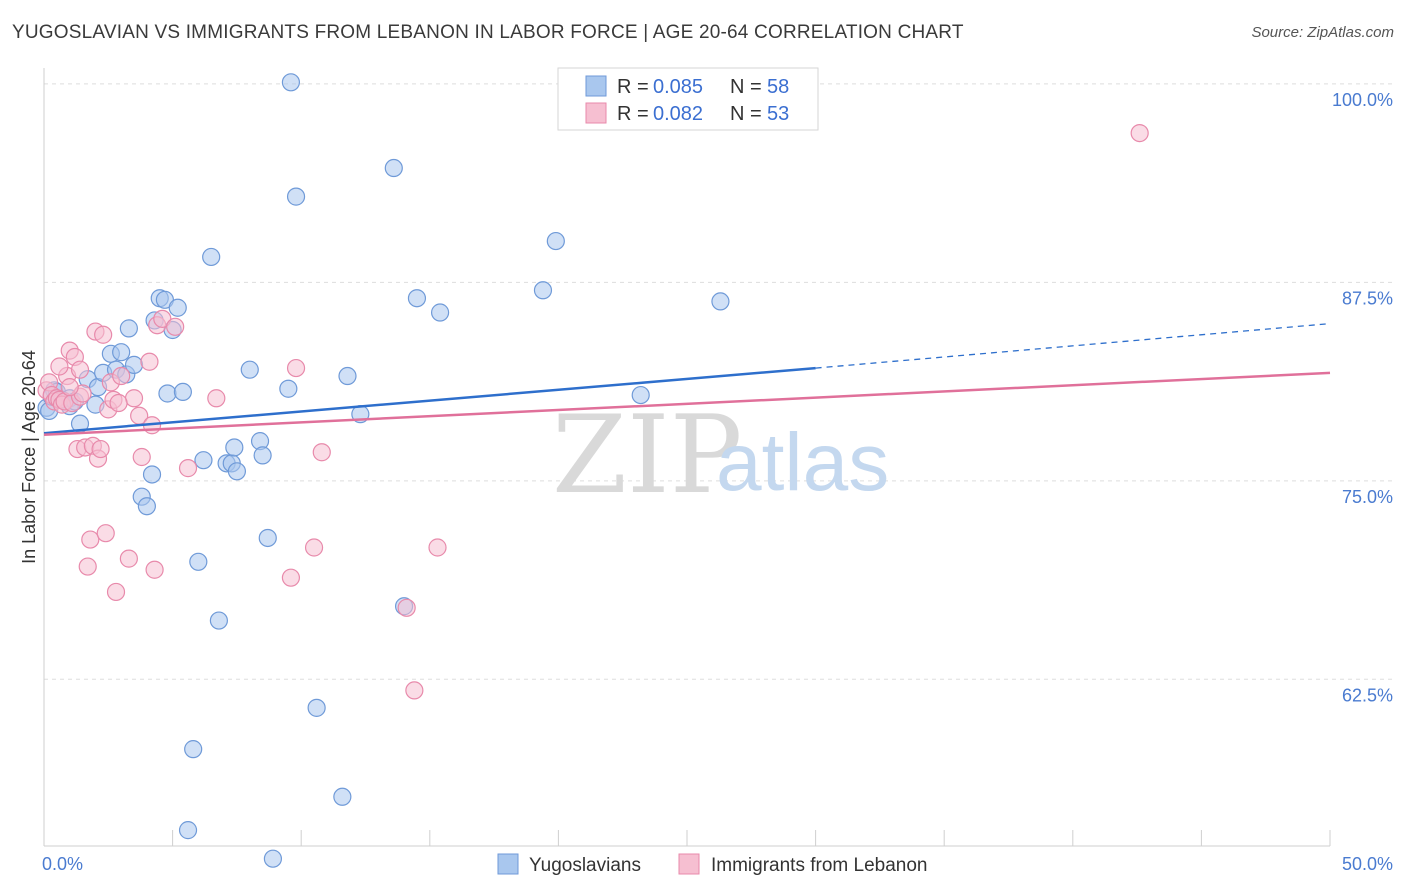  Describe the element at coordinates (1322, 32) in the screenshot. I see `source-label: Source: ZipAtlas.com` at that location.